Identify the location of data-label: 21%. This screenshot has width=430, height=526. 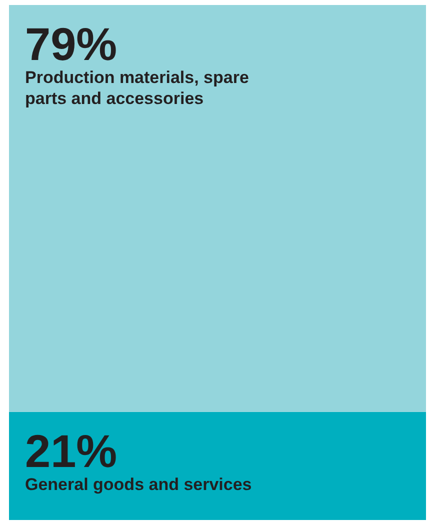
(71, 450).